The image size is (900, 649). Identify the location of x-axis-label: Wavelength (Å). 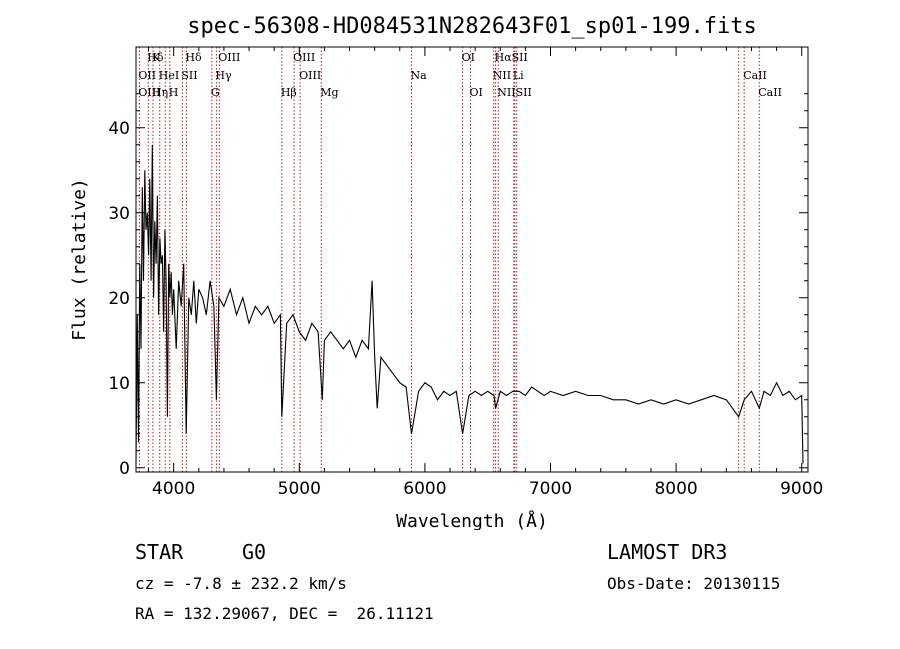
(472, 520).